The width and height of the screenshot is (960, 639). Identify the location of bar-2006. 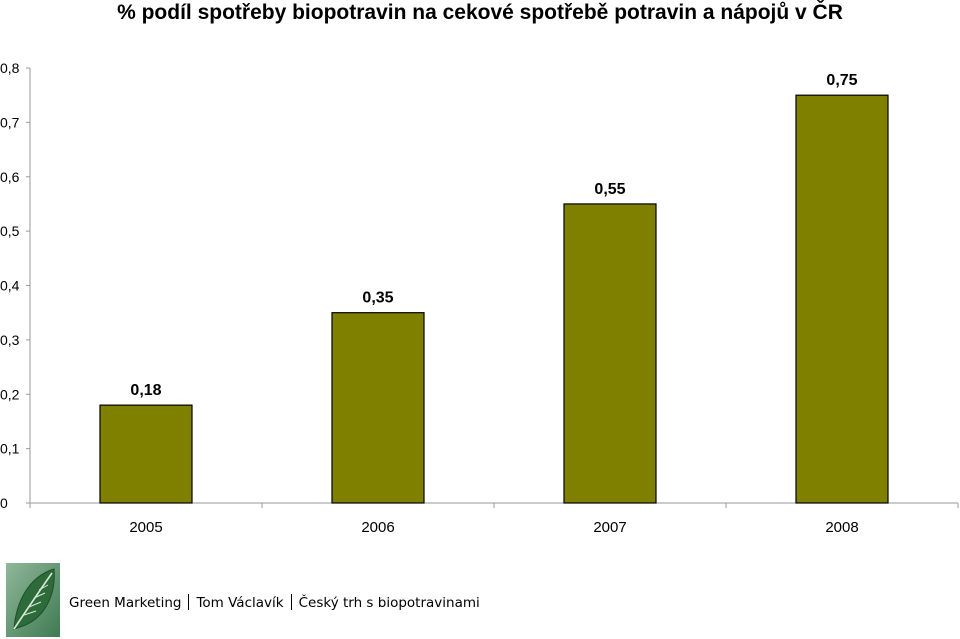
(378, 408).